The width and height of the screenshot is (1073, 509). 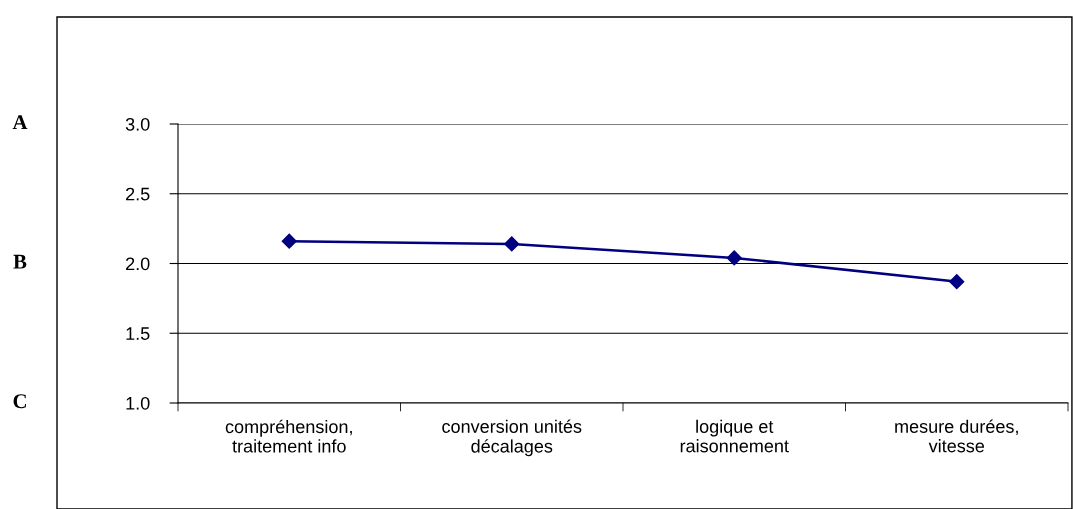 I want to click on x-tick-label: mesure durées, vitesse, so click(x=956, y=436).